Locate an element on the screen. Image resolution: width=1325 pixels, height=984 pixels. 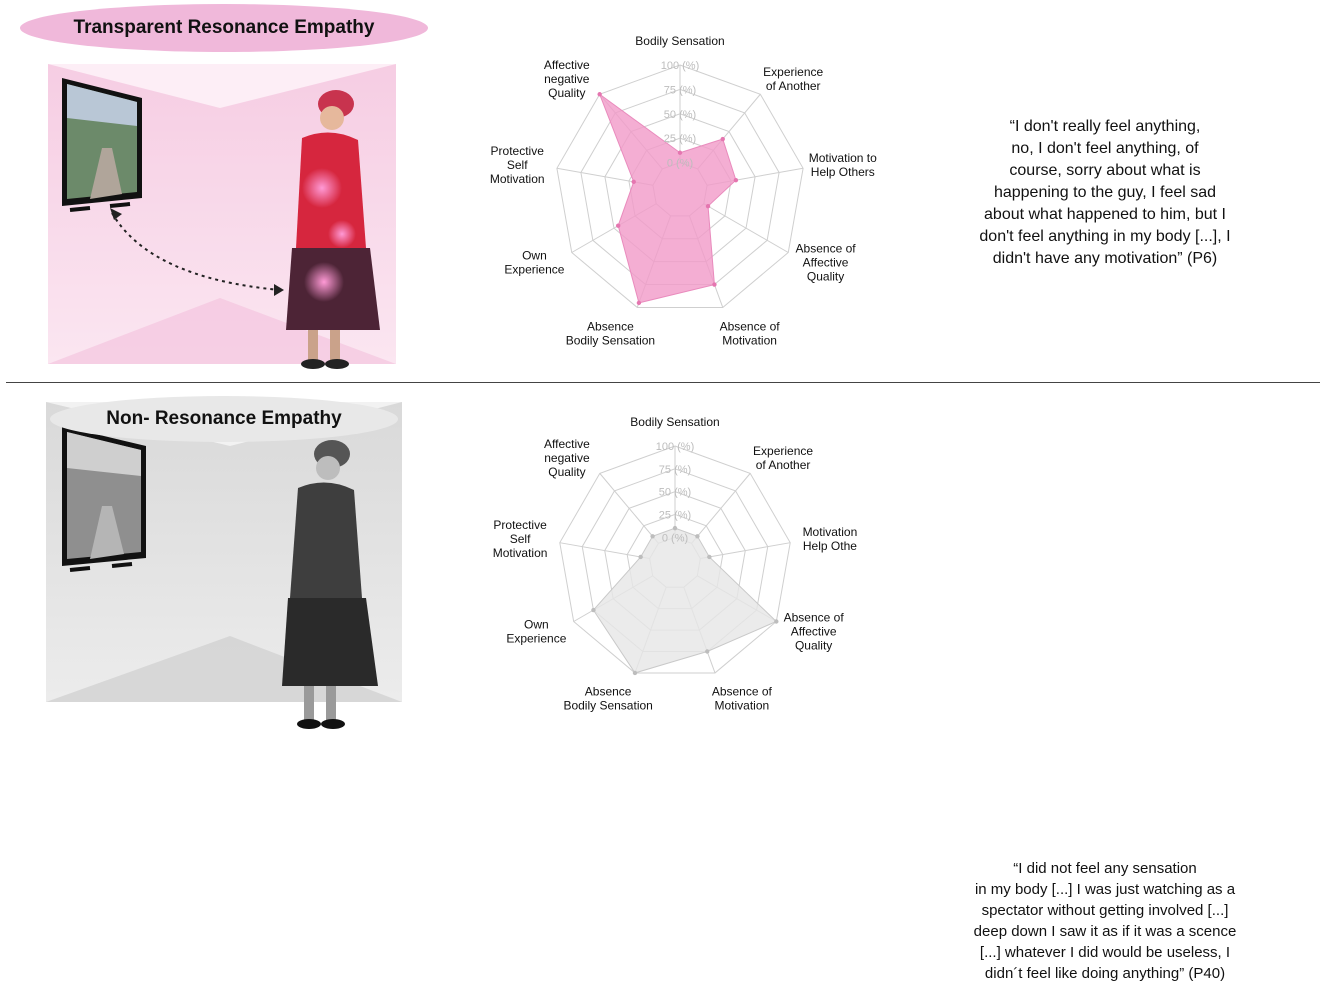
dotted-arrow-icon is located at coordinates (196, 251).